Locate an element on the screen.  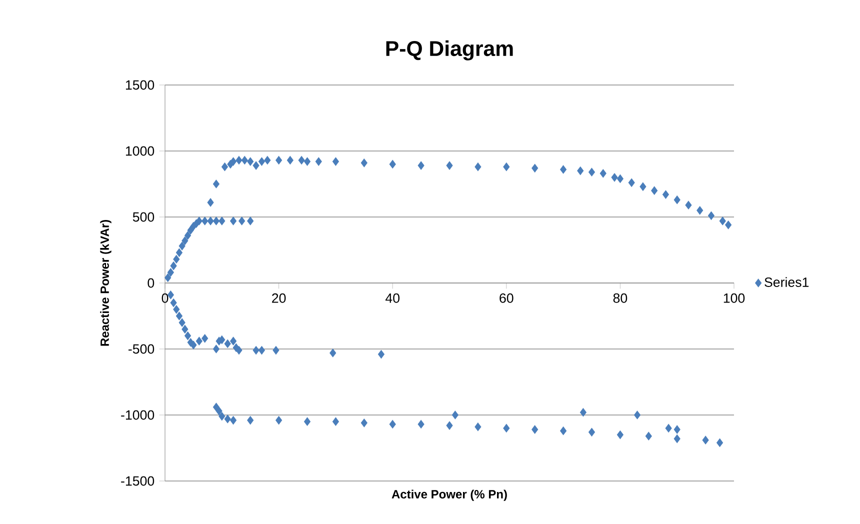
x-tick-label: 80 is located at coordinates (620, 298).